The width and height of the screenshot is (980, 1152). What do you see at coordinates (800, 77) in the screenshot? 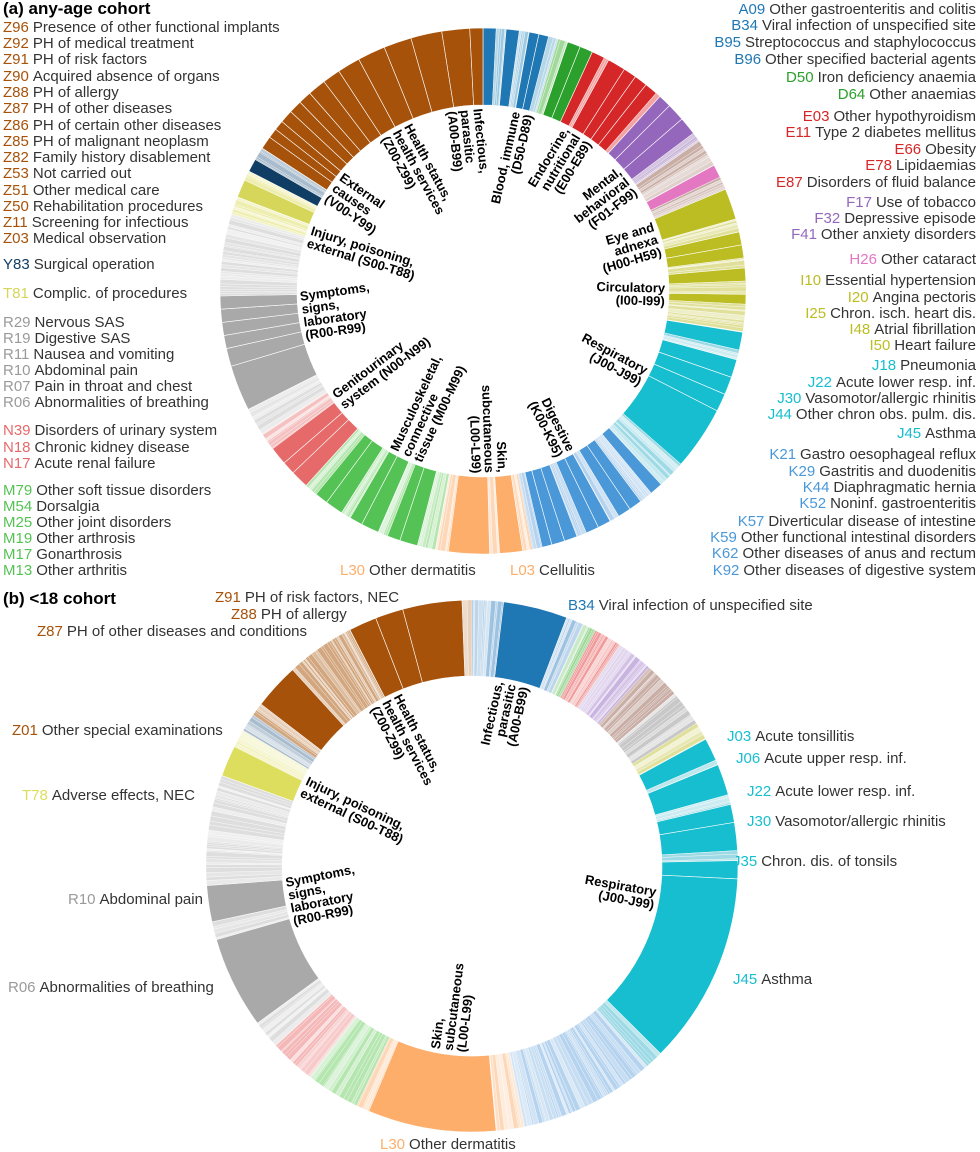
I see `label-code: D50` at bounding box center [800, 77].